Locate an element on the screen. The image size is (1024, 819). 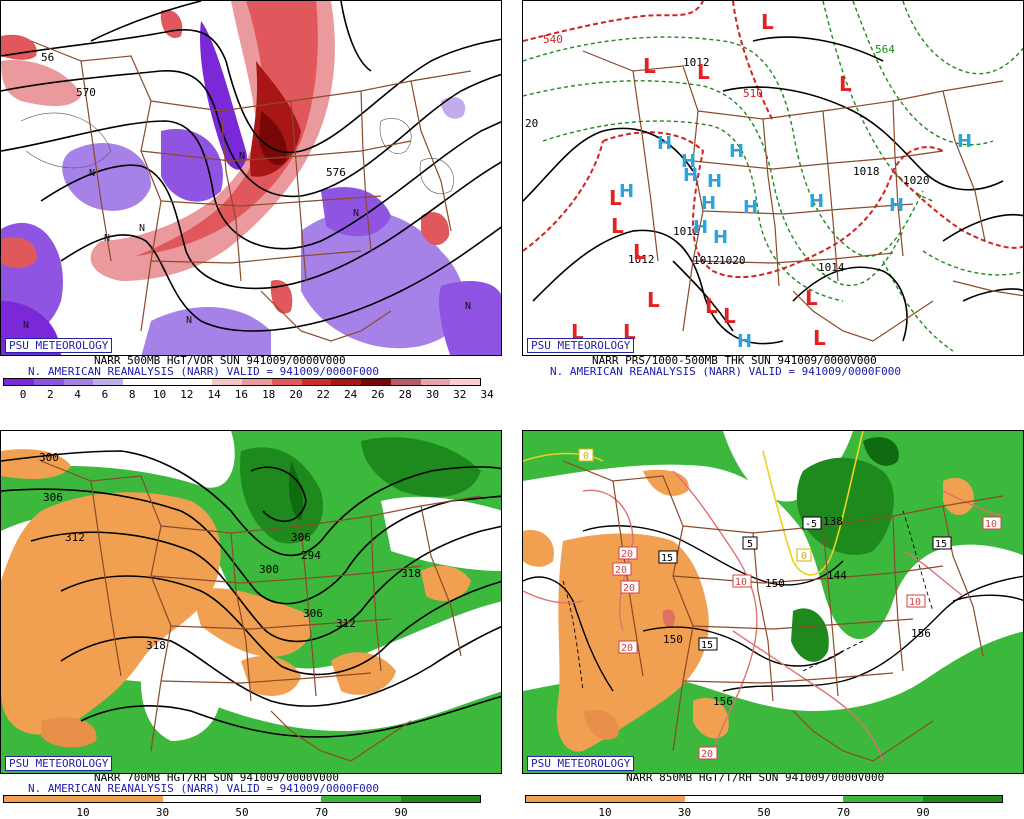
rh-colorbar is located at coordinates (764, 799).